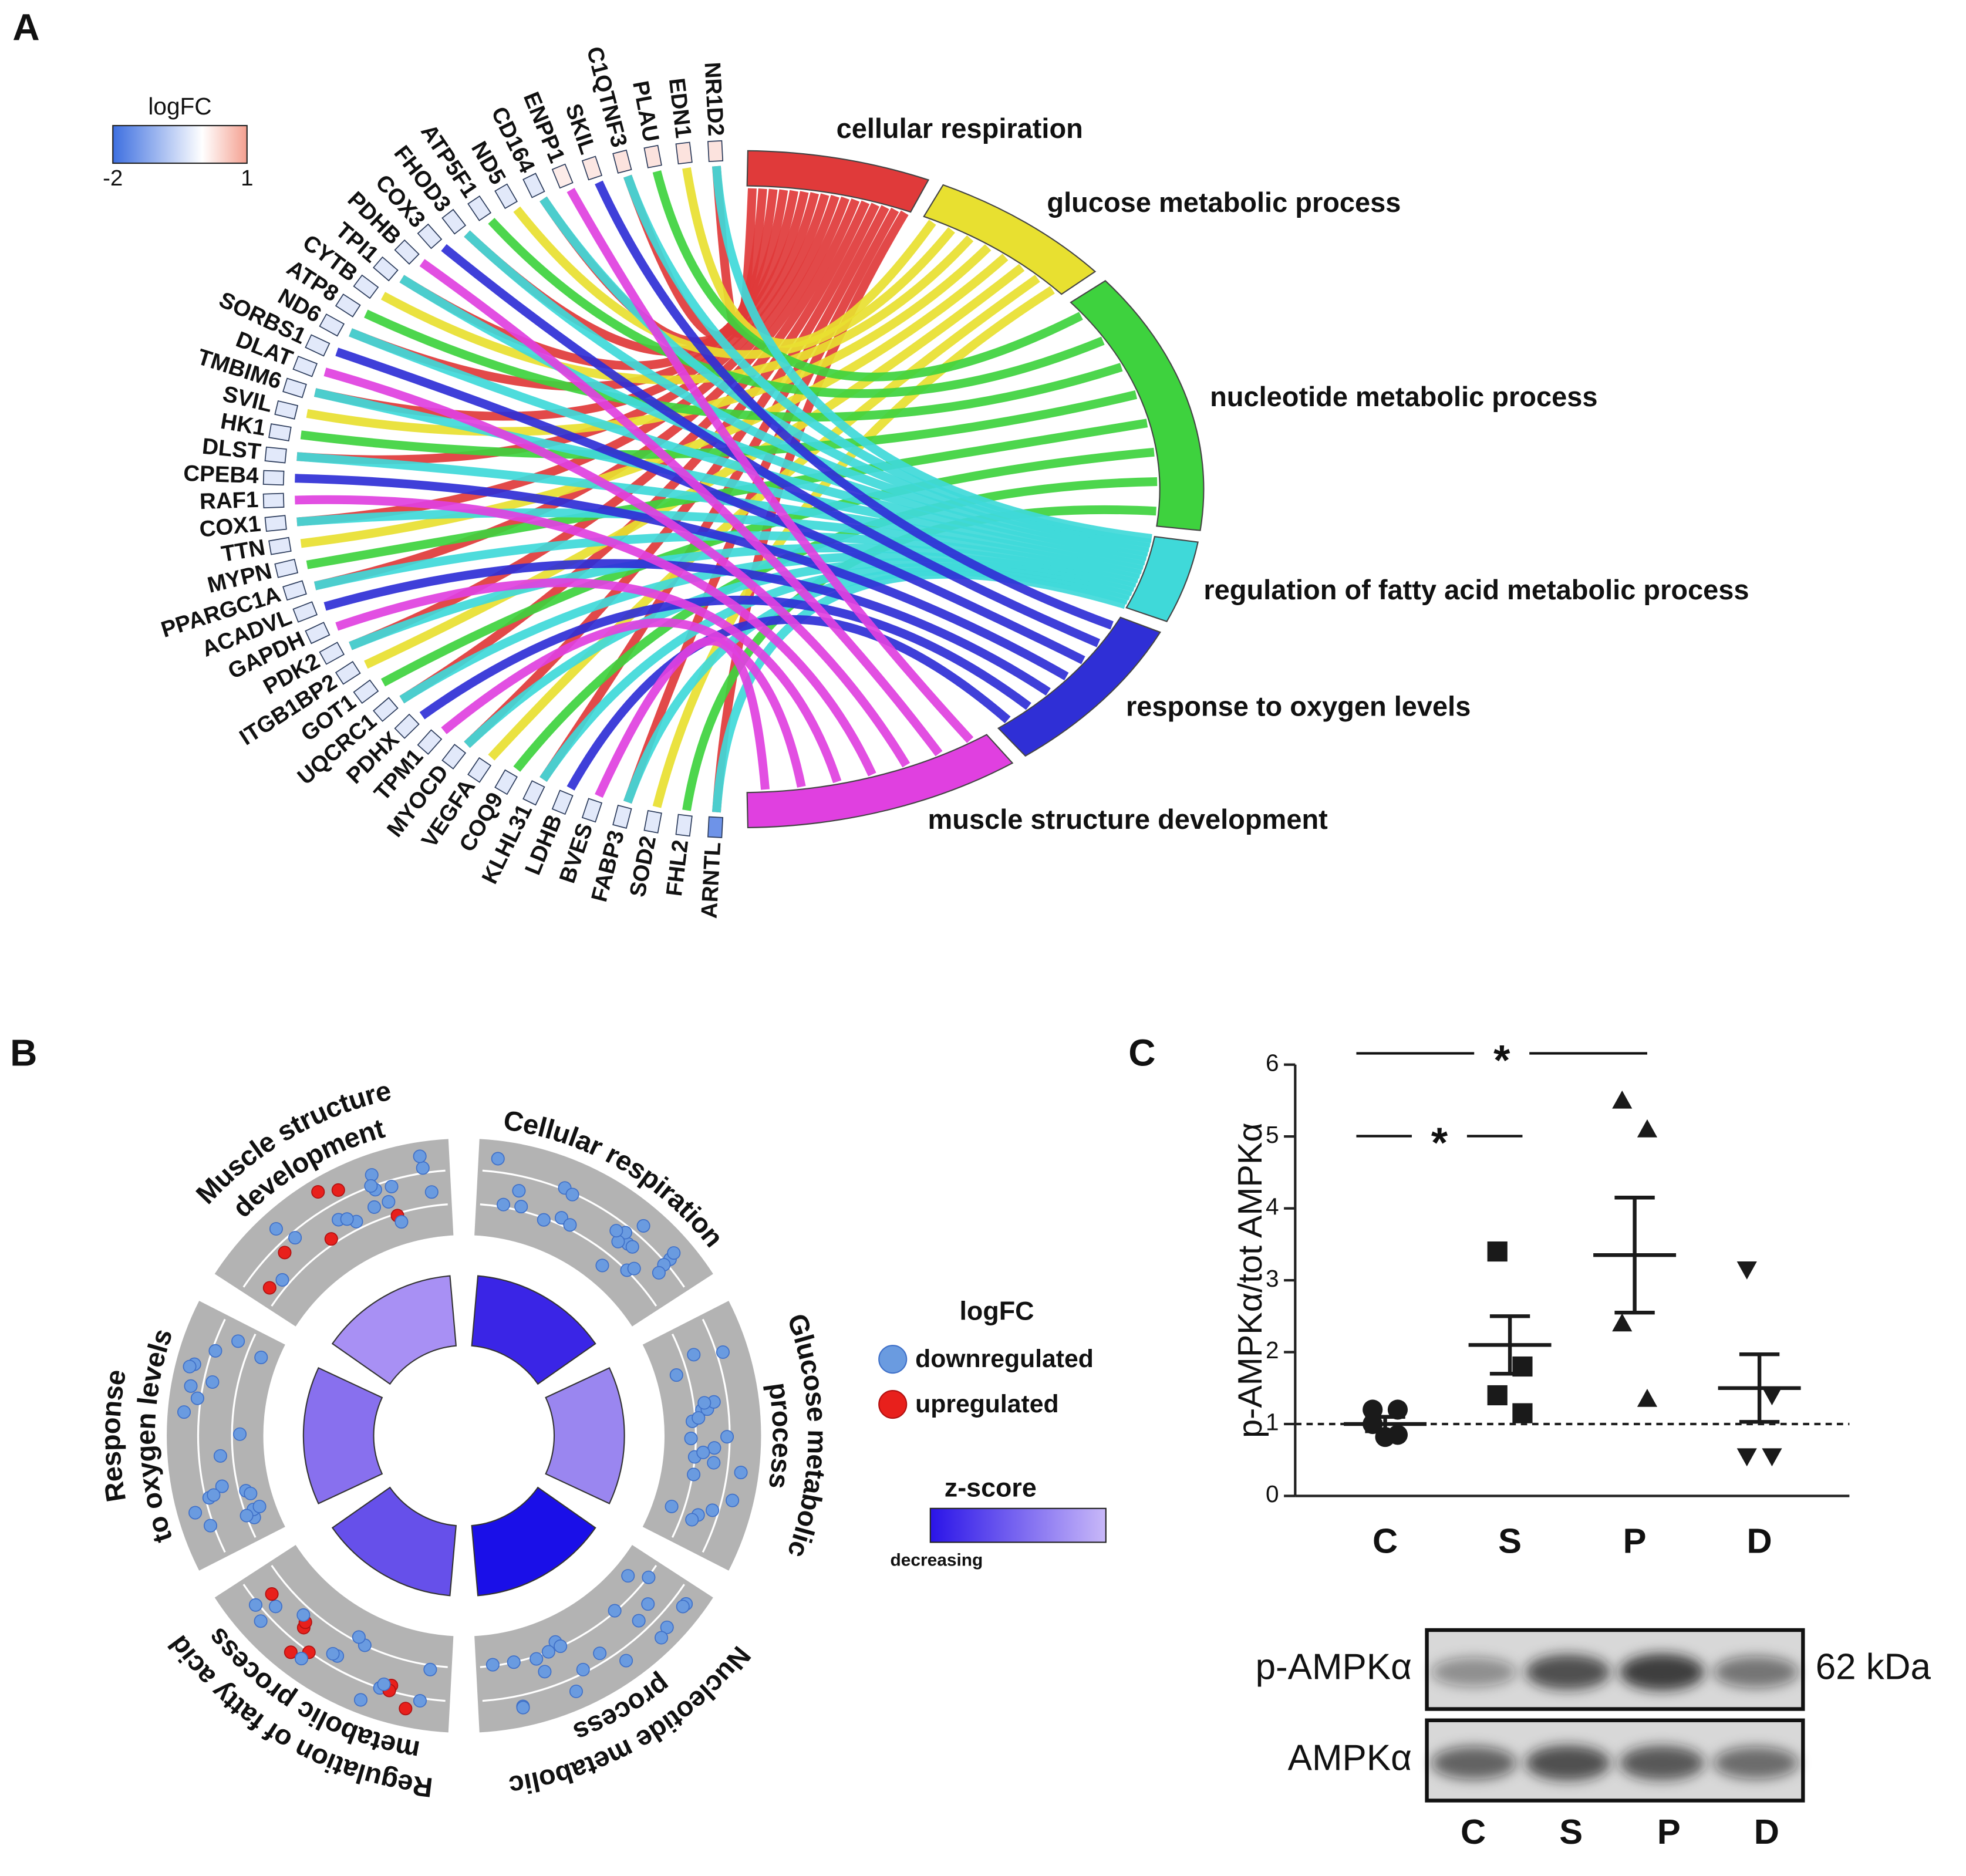  What do you see at coordinates (1385, 1540) in the screenshot?
I see `x-tick-label: C` at bounding box center [1385, 1540].